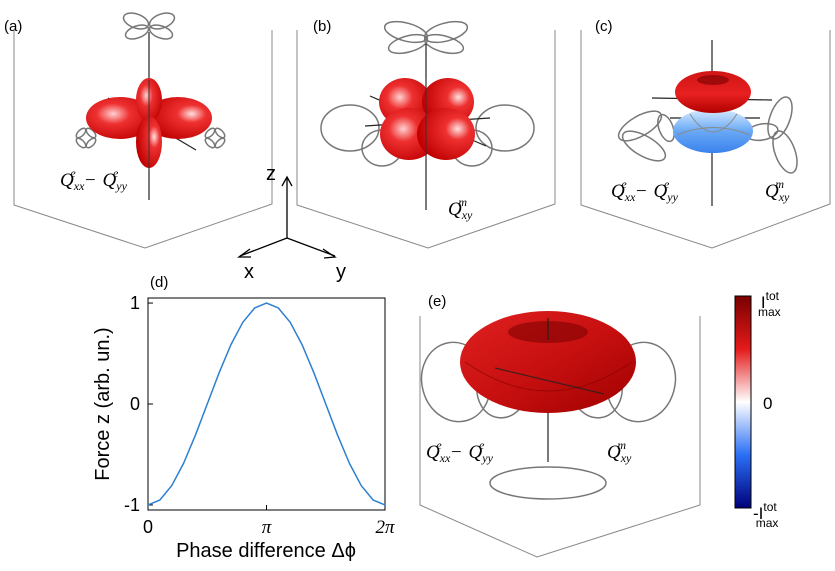 This screenshot has width=835, height=571. I want to click on y-tick-label: -1, so click(132, 505).